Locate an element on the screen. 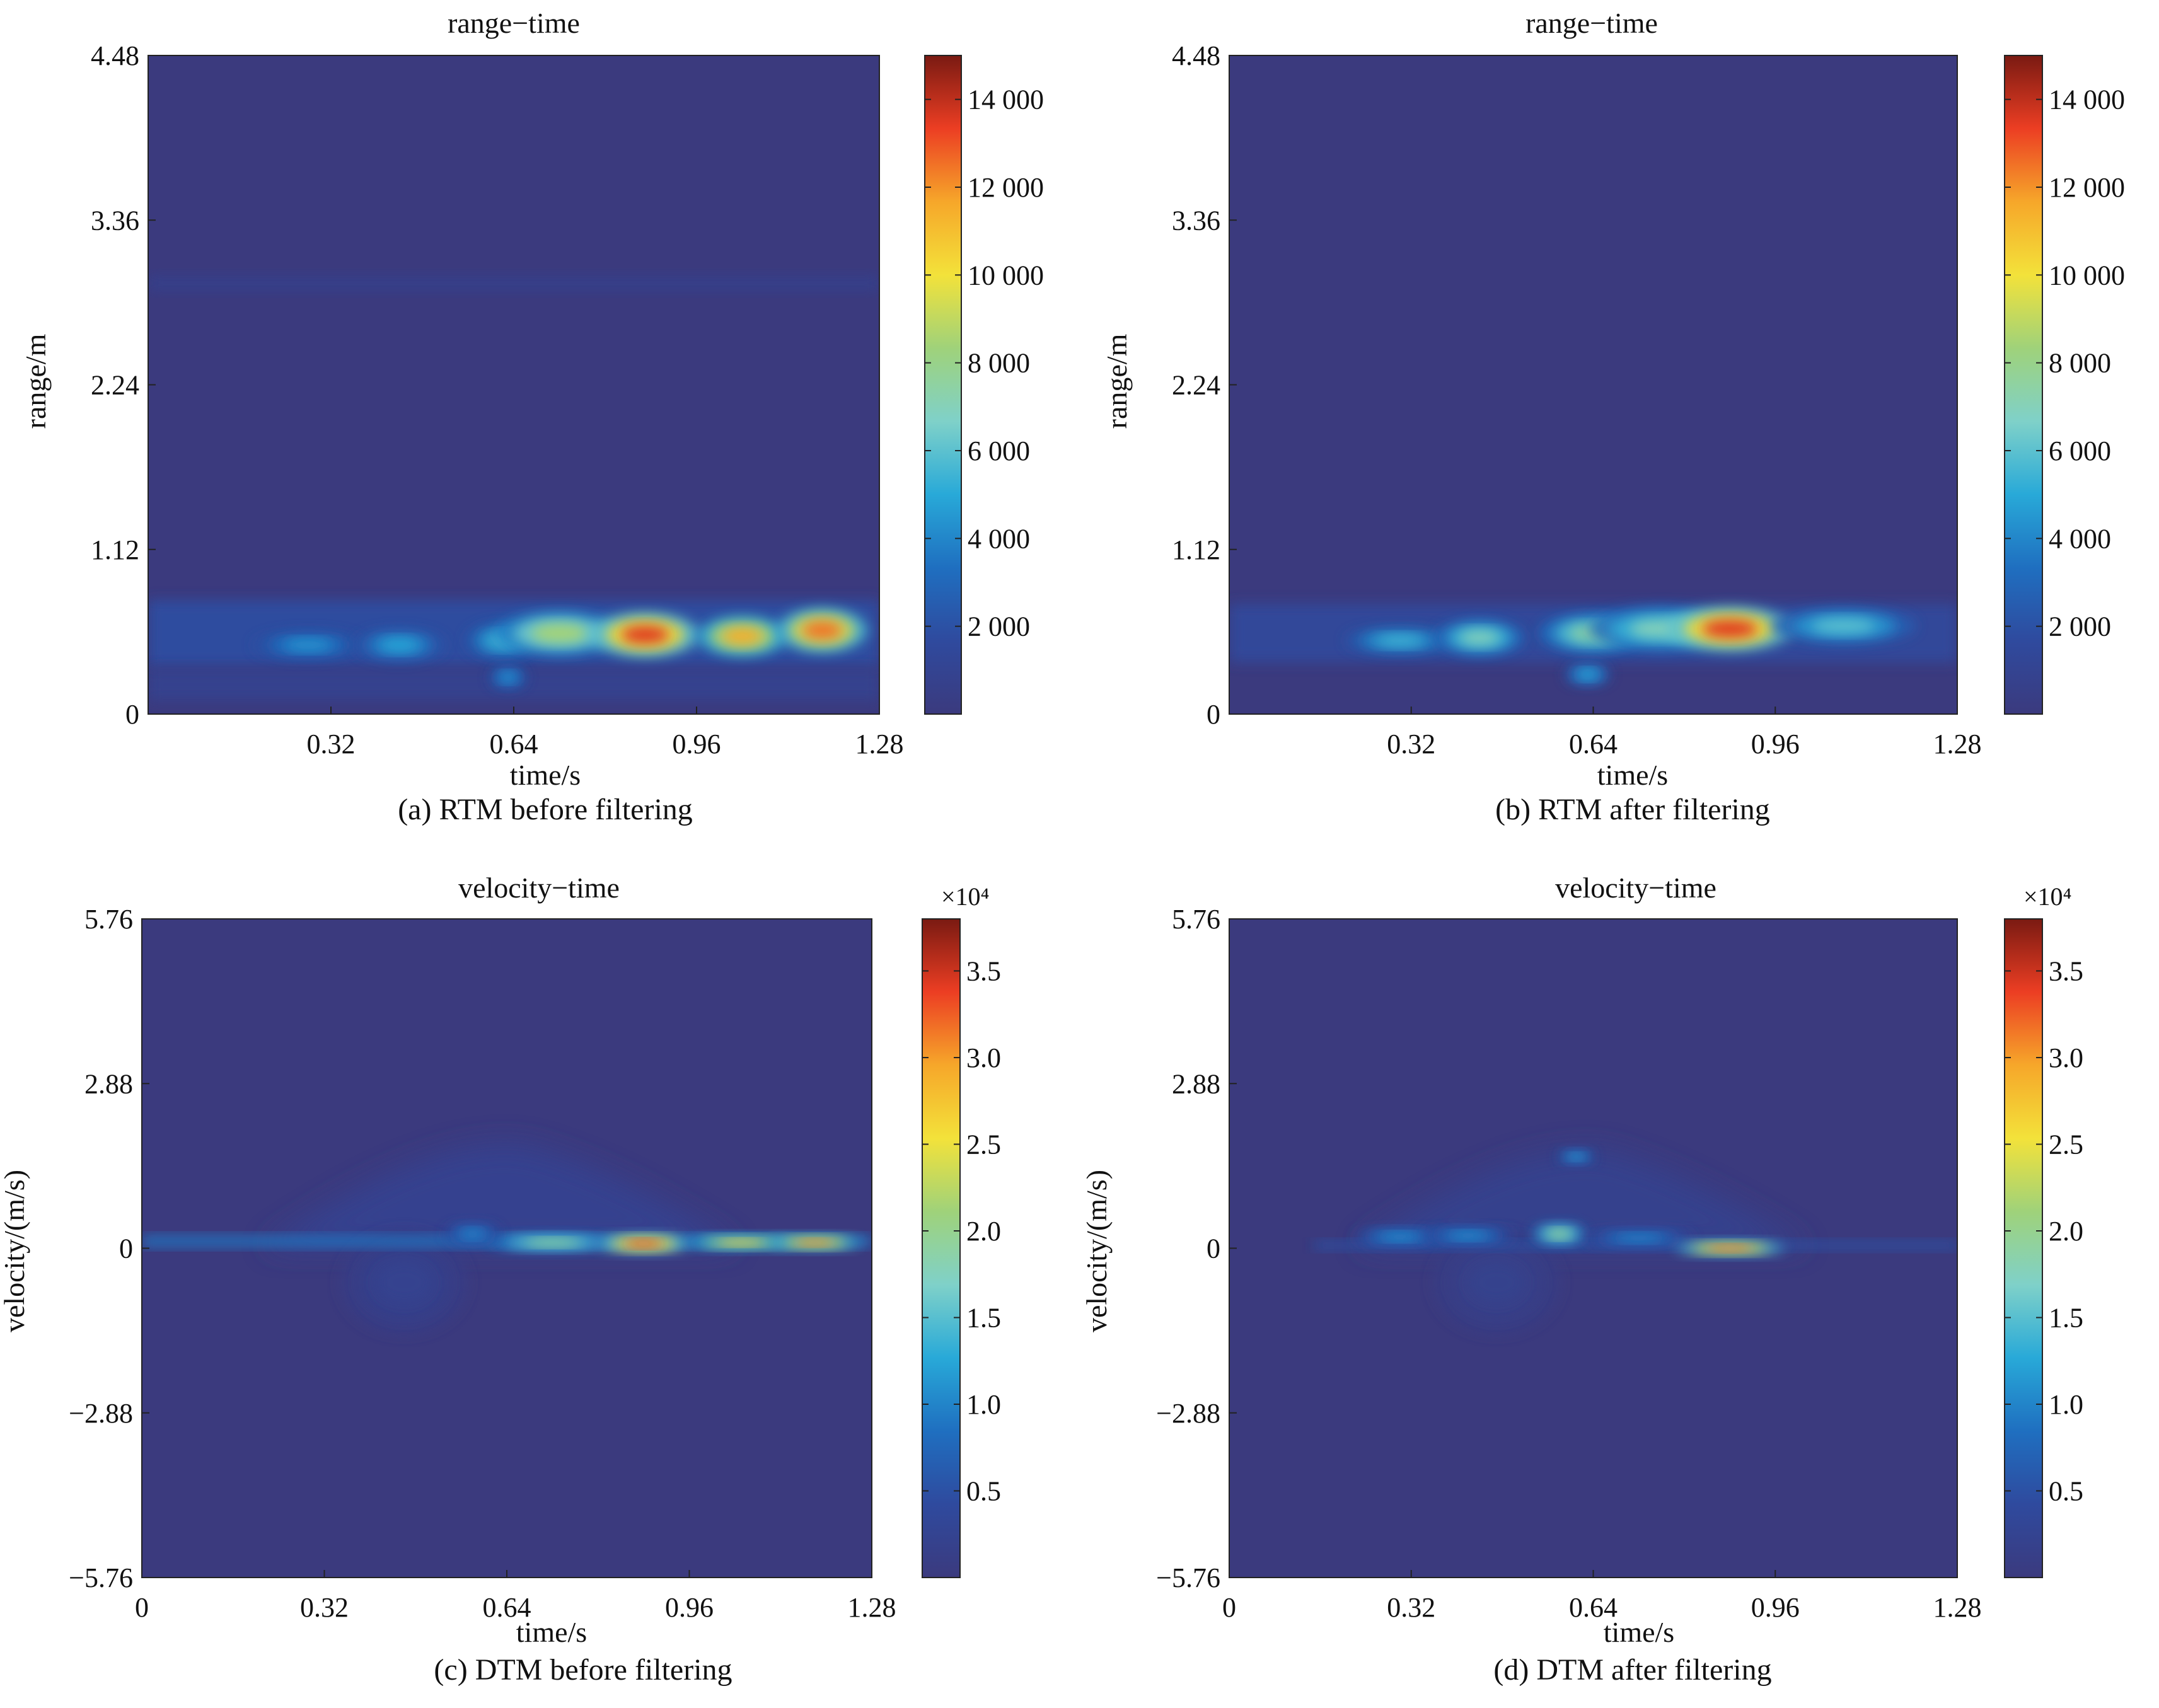  colorbar-tick-label: 14 000 is located at coordinates (1006, 99).